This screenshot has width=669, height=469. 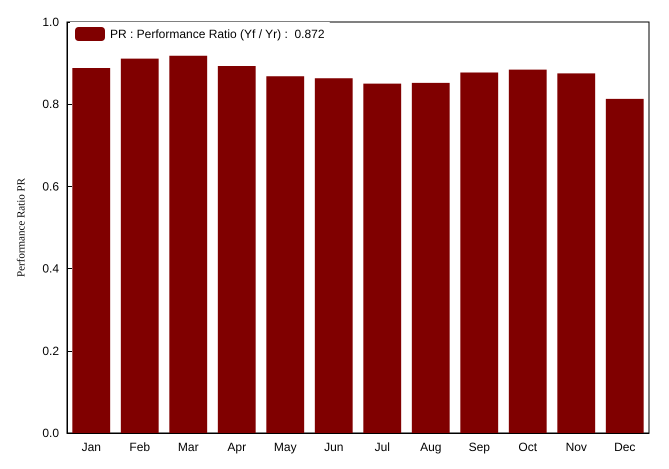 What do you see at coordinates (51, 104) in the screenshot?
I see `y-tick-label: 0.8` at bounding box center [51, 104].